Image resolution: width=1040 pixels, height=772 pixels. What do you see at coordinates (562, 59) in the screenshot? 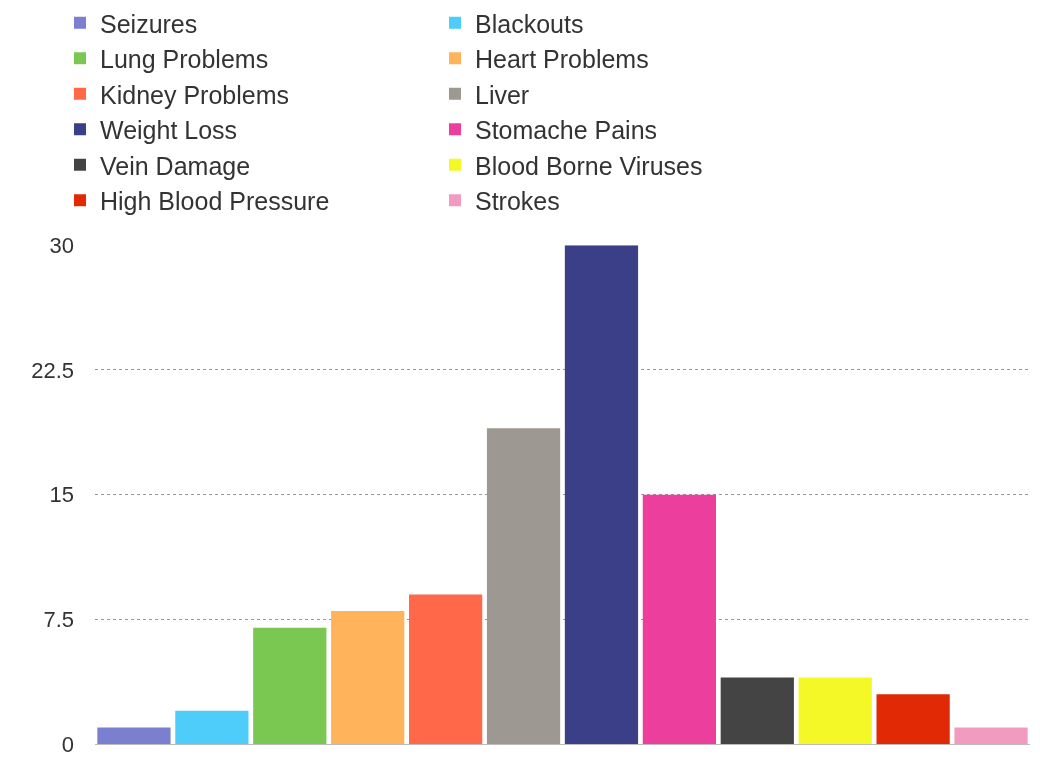
I see `legend-label: Heart Problems` at bounding box center [562, 59].